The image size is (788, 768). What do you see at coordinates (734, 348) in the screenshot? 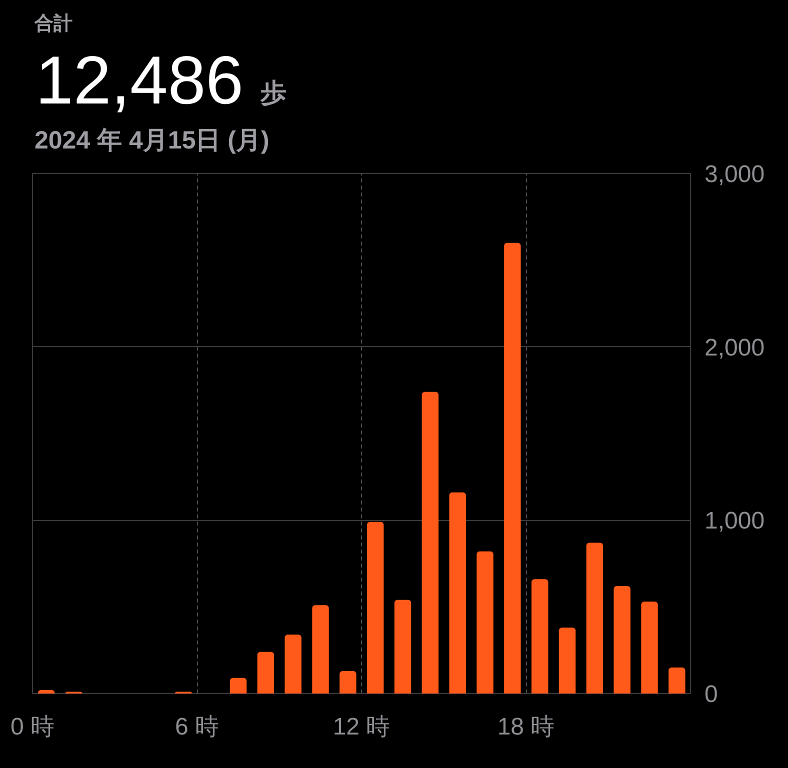
I see `y-tick-label: 2,000` at bounding box center [734, 348].